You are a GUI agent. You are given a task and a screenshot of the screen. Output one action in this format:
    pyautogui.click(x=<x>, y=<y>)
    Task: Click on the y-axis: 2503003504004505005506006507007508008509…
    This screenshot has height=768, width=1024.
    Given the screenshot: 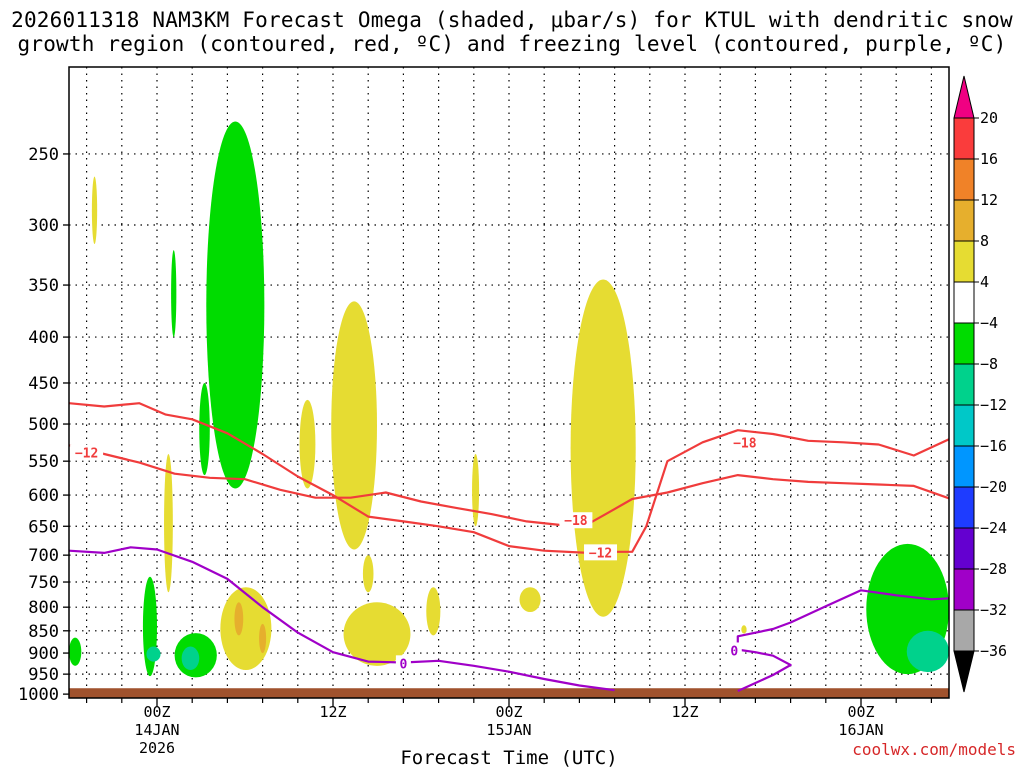 What is the action you would take?
    pyautogui.click(x=43, y=425)
    